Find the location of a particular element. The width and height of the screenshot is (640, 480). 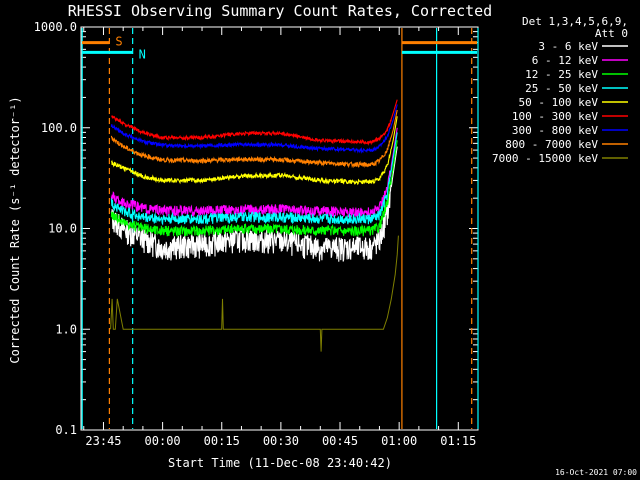

generation-timestamp: 16-Oct-2021 07:00 is located at coordinates (596, 472).